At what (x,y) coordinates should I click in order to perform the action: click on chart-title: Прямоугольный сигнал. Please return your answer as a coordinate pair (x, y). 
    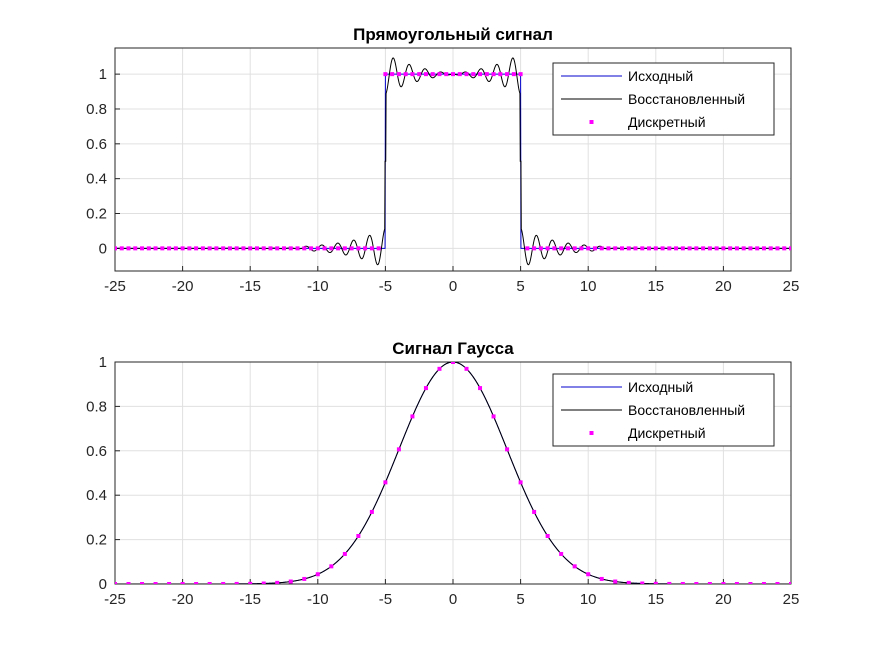
    Looking at the image, I should click on (453, 34).